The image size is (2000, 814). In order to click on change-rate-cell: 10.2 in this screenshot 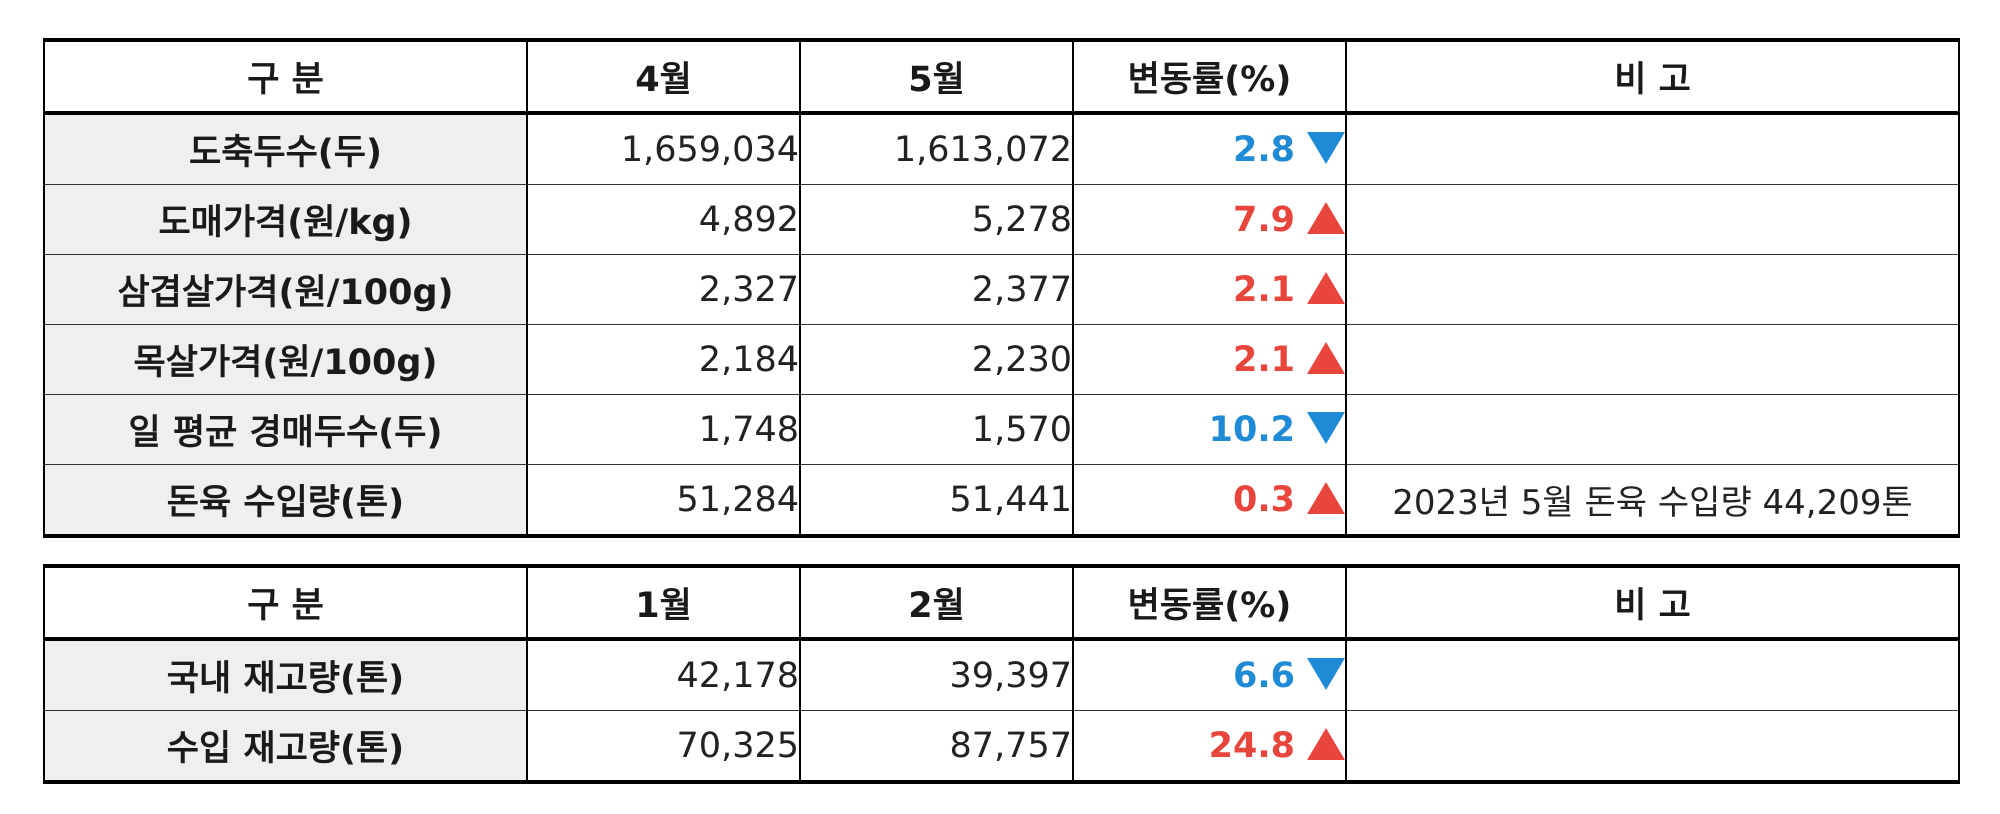, I will do `click(1209, 429)`.